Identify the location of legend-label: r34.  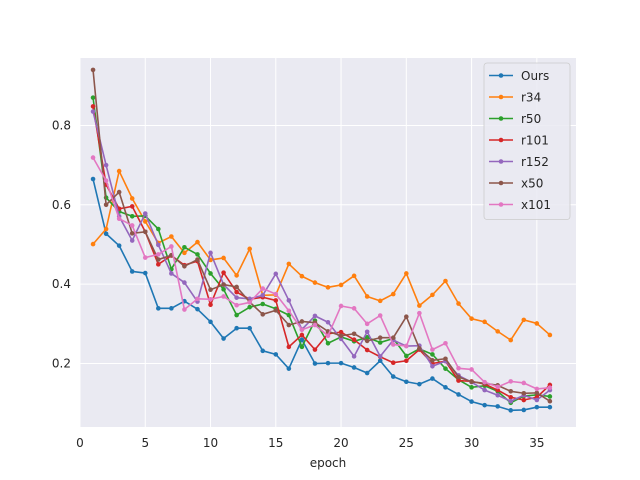
(531, 98).